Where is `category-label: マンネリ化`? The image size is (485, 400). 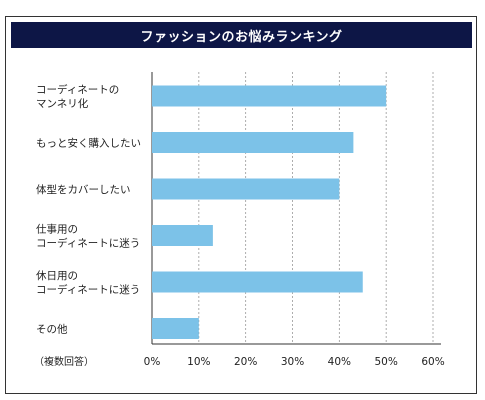
category-label: マンネリ化 is located at coordinates (62, 103).